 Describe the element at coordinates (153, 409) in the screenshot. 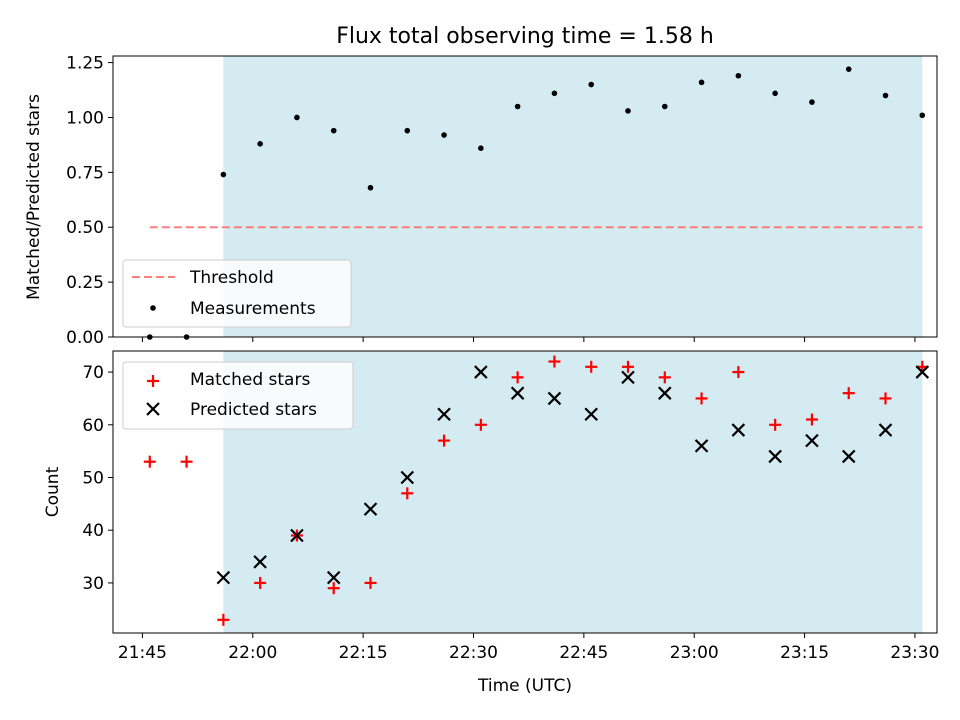

I see `legend-predicted-swatch` at that location.